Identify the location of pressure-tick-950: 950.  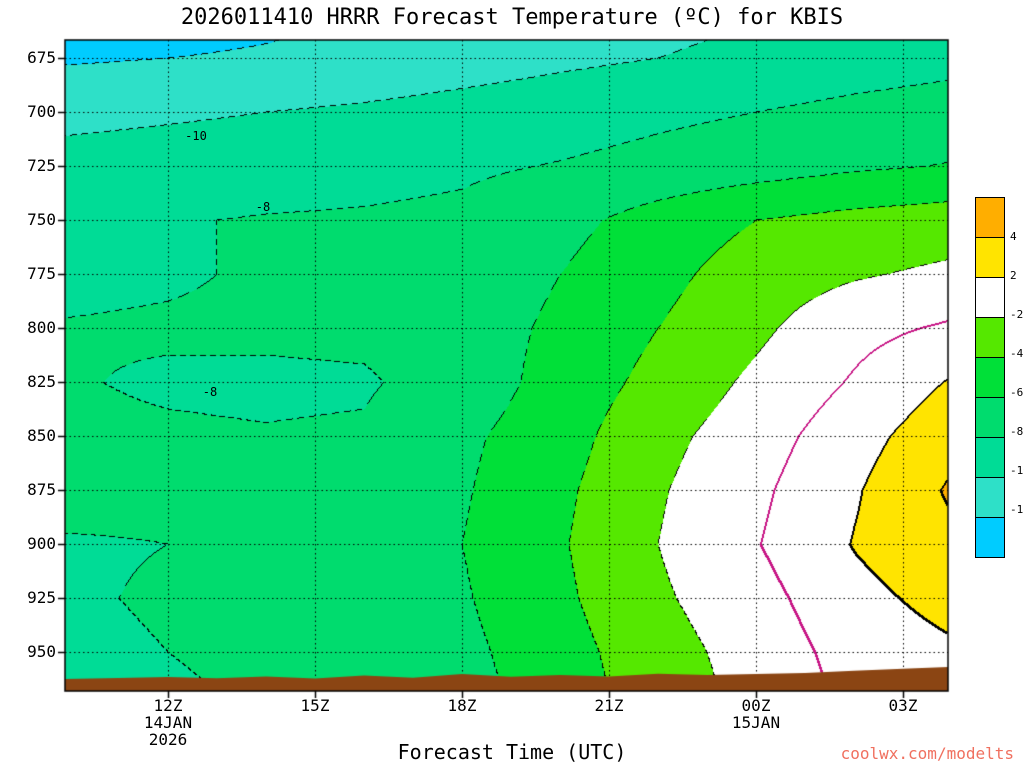
(41, 651).